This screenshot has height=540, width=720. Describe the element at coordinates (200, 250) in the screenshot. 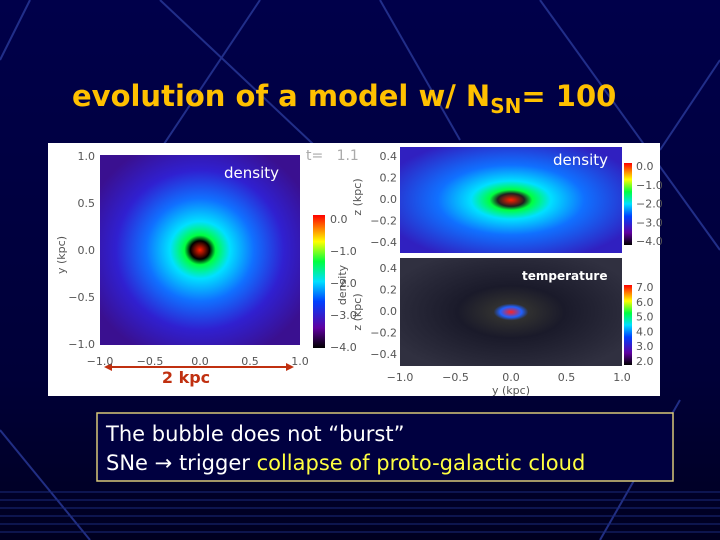

I see `left-image` at that location.